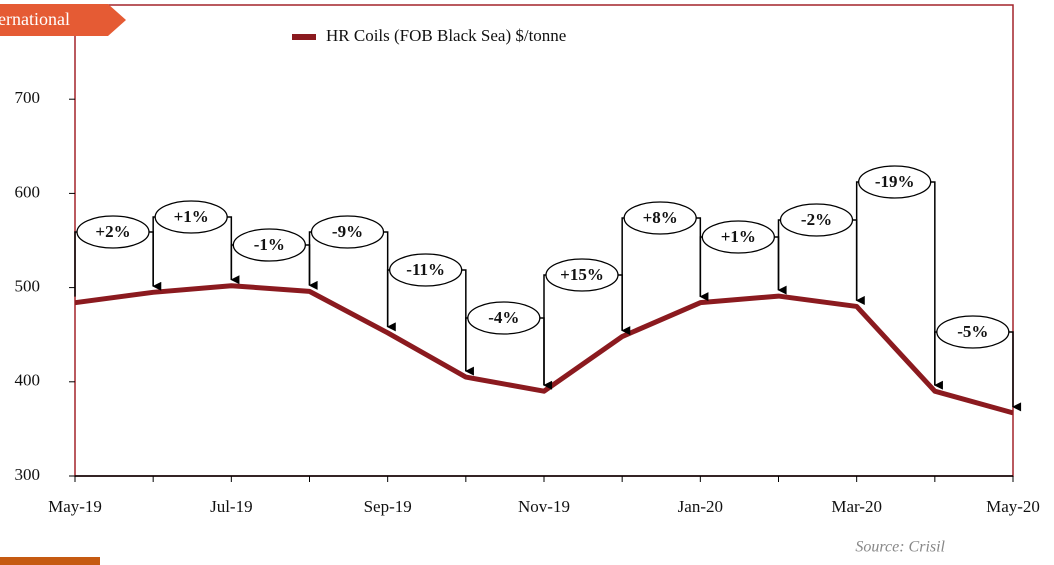 The image size is (1054, 565). What do you see at coordinates (28, 380) in the screenshot?
I see `y-tick-label: 400` at bounding box center [28, 380].